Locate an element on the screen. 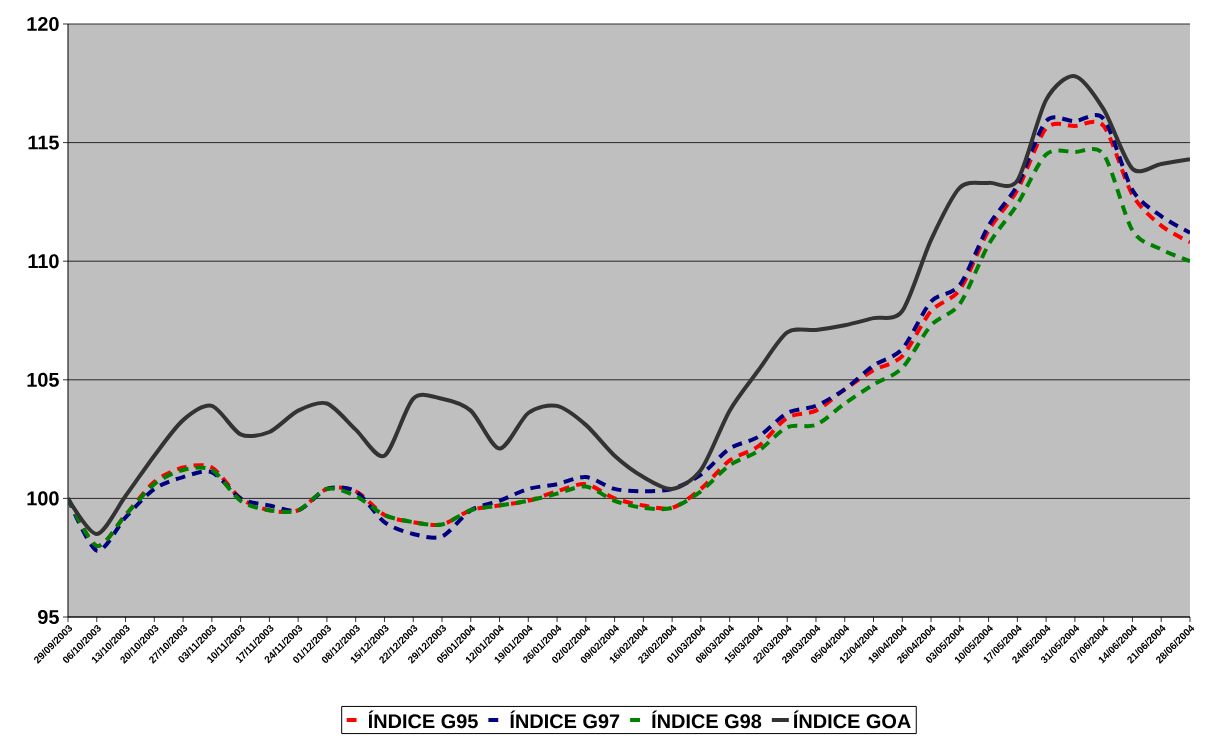  y-tick-label: 100 is located at coordinates (43, 498).